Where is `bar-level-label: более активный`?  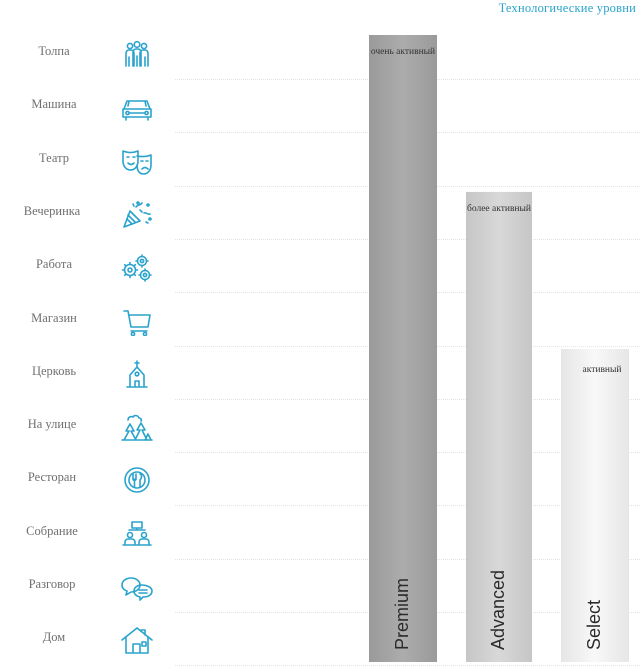
bar-level-label: более активный is located at coordinates (499, 208).